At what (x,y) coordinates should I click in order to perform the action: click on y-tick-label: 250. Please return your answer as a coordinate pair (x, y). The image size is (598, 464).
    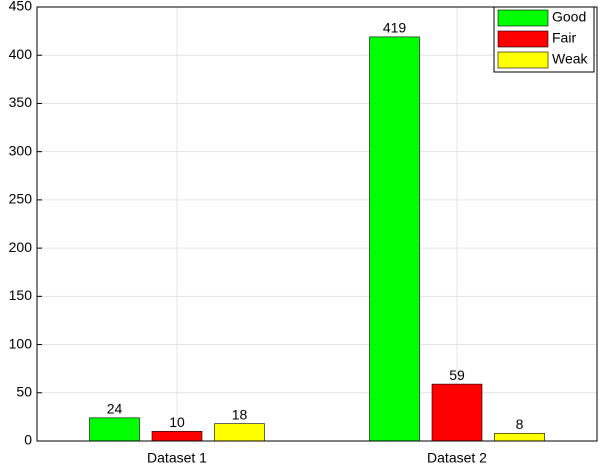
    Looking at the image, I should click on (21, 199).